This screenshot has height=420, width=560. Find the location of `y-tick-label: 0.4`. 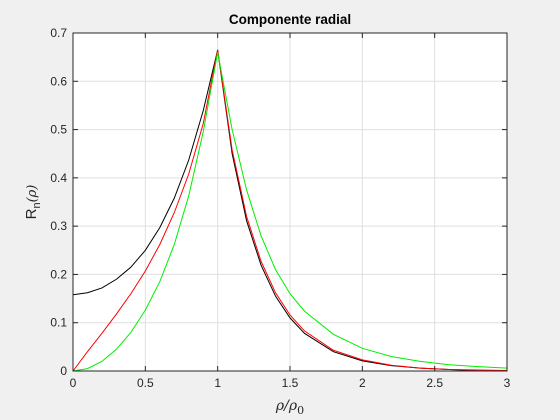

y-tick-label: 0.4 is located at coordinates (58, 178).